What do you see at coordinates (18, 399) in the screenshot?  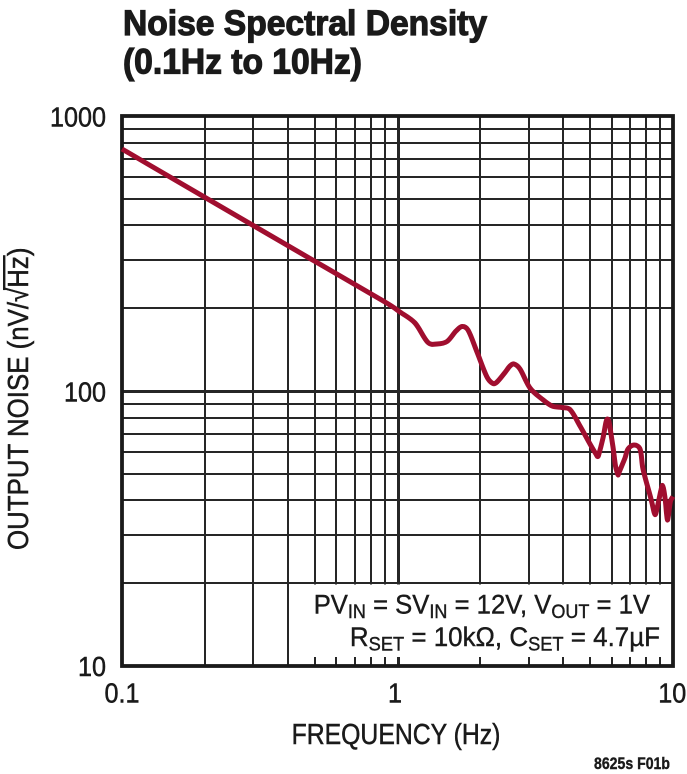 I see `svg-text: OUTPUT NOISE (nV/√Hz)` at bounding box center [18, 399].